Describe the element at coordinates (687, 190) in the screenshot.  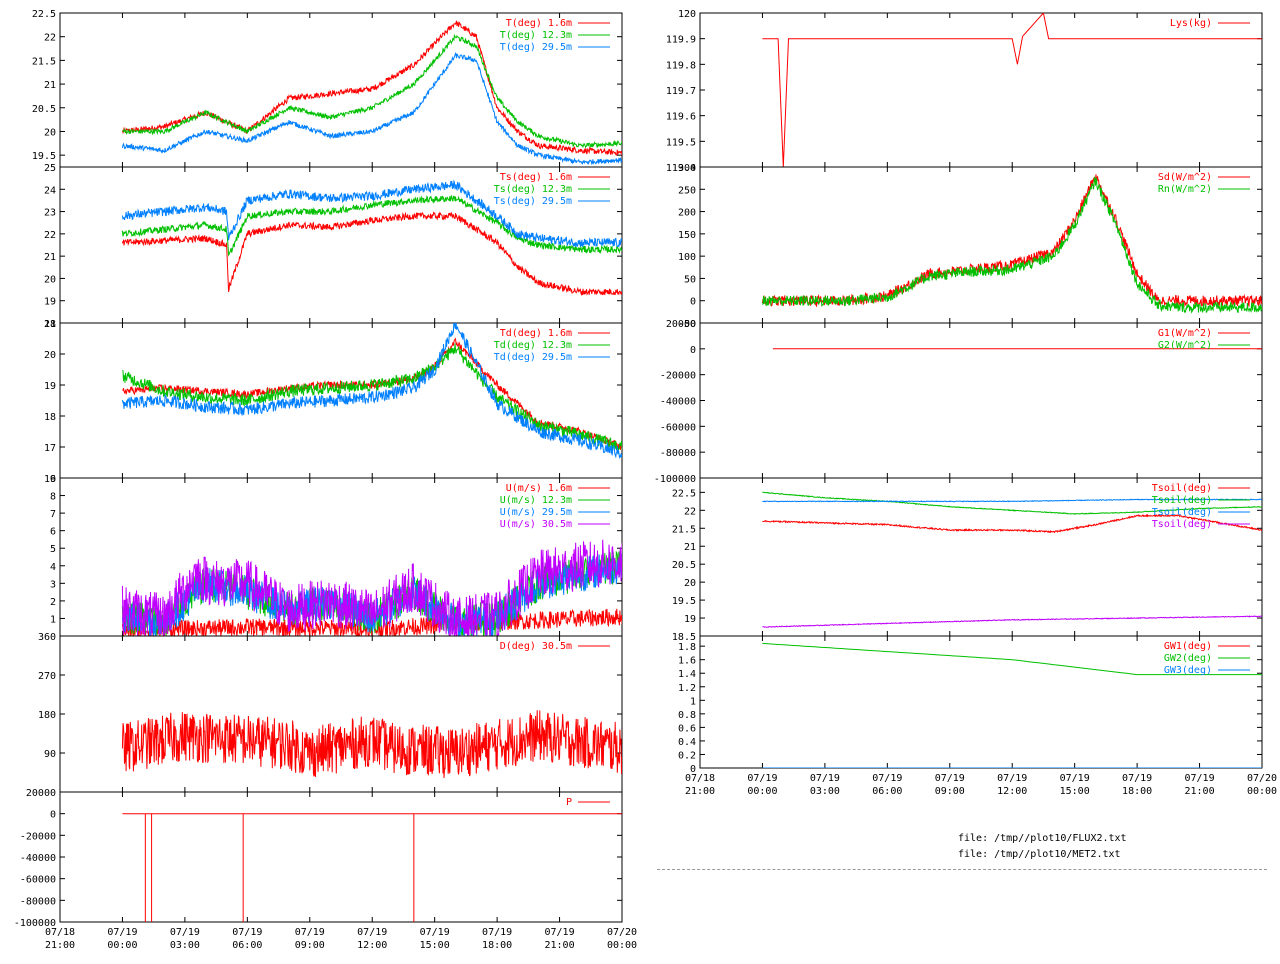
I see `y-tick-label: 250` at that location.